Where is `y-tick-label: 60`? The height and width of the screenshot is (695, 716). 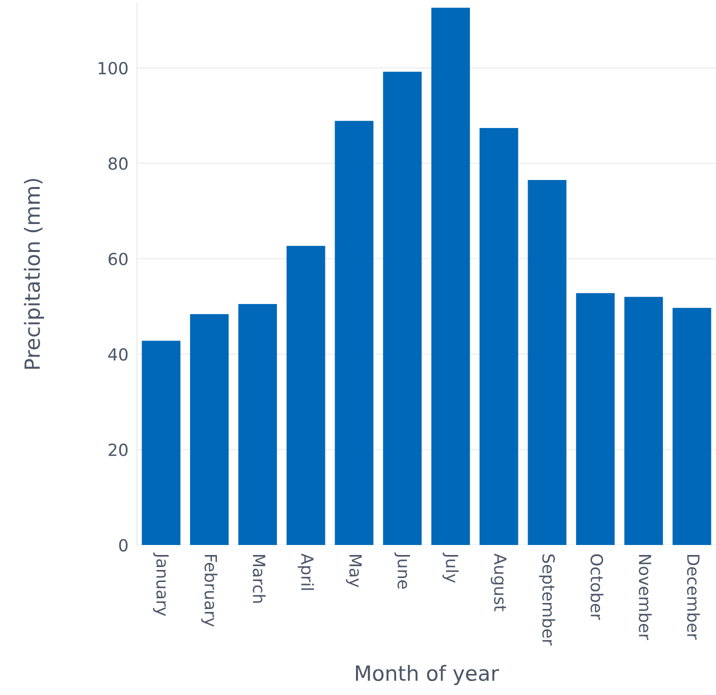 y-tick-label: 60 is located at coordinates (118, 259).